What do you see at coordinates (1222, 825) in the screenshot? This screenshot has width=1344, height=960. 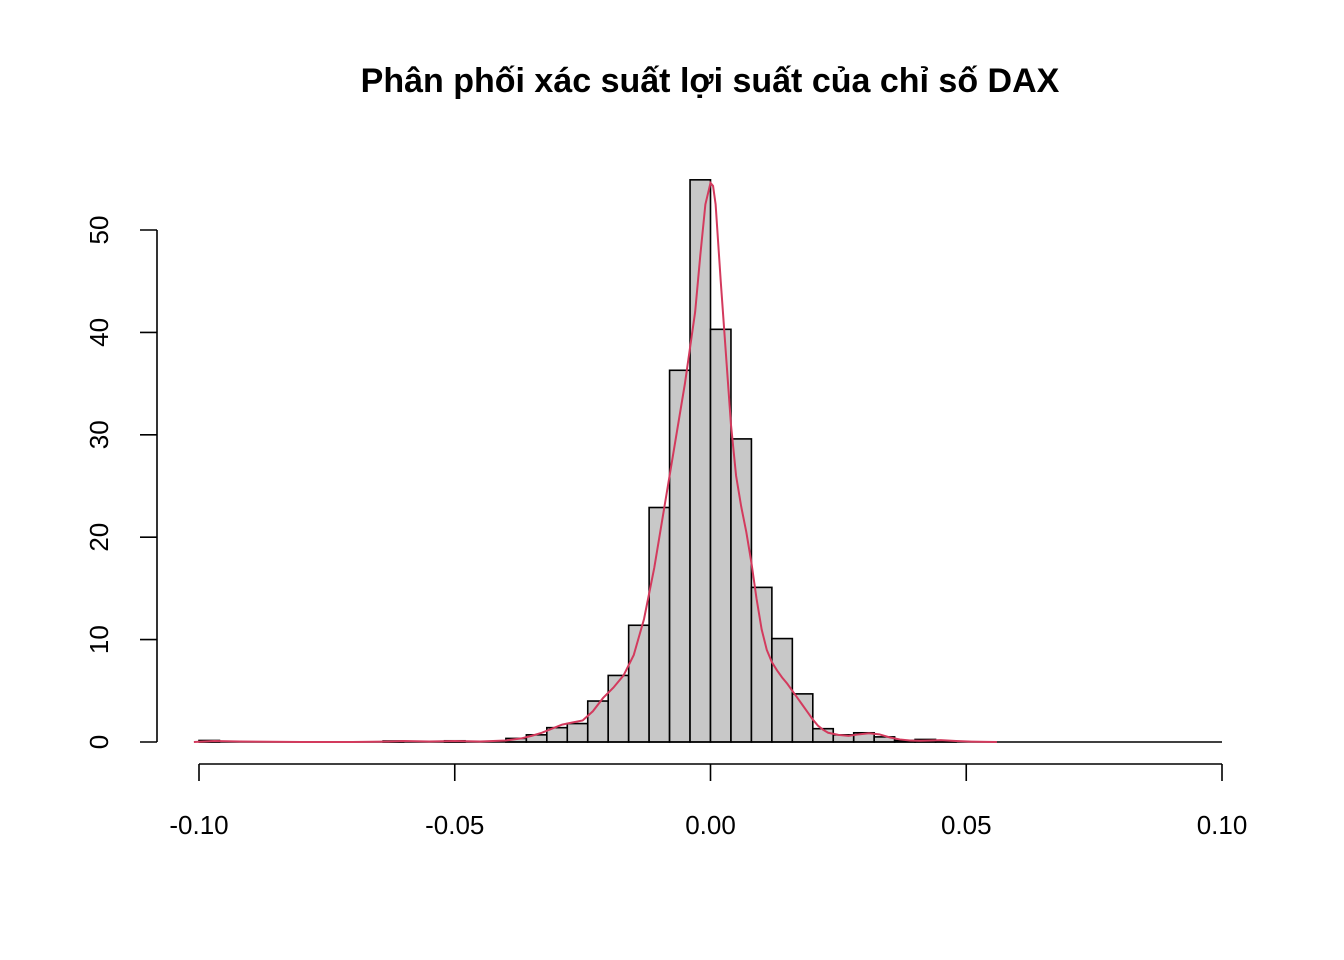 I see `x-tick-label: 0.10` at bounding box center [1222, 825].